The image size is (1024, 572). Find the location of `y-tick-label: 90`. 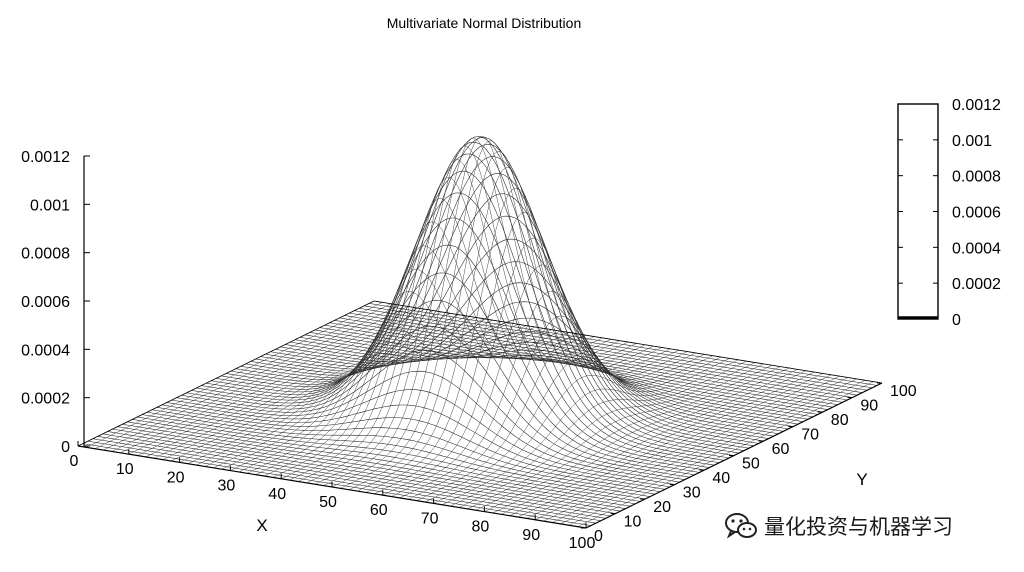

y-tick-label: 90 is located at coordinates (869, 406).